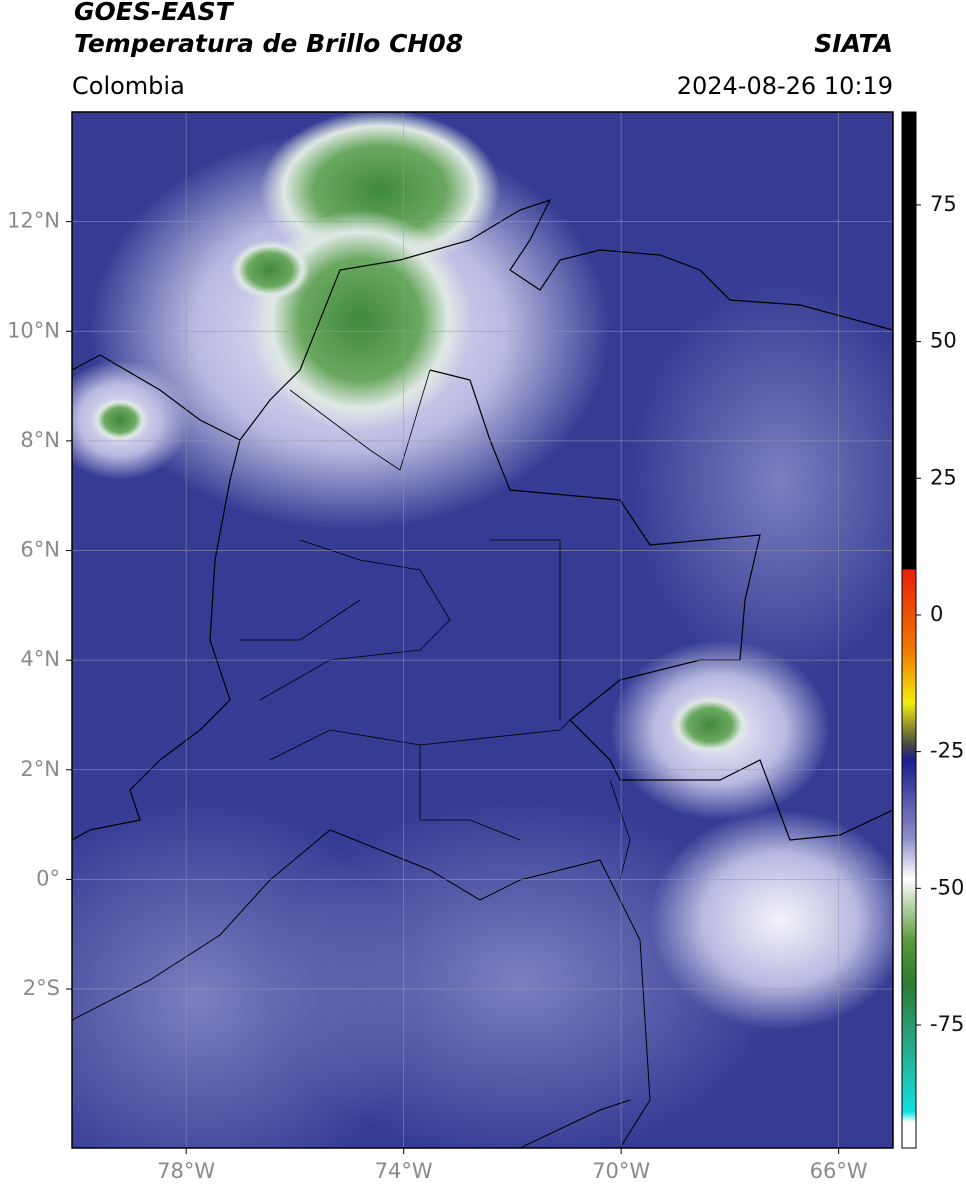 This screenshot has width=966, height=1194. I want to click on source: SIATA, so click(853, 43).